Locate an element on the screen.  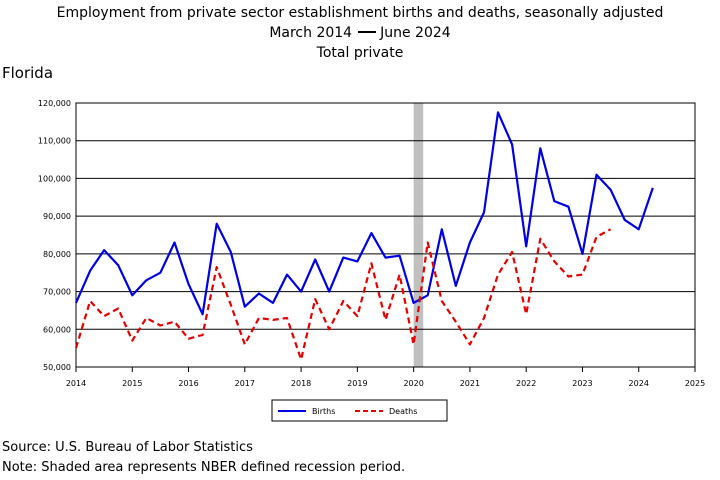
x-tick-label: 2020 is located at coordinates (413, 383).